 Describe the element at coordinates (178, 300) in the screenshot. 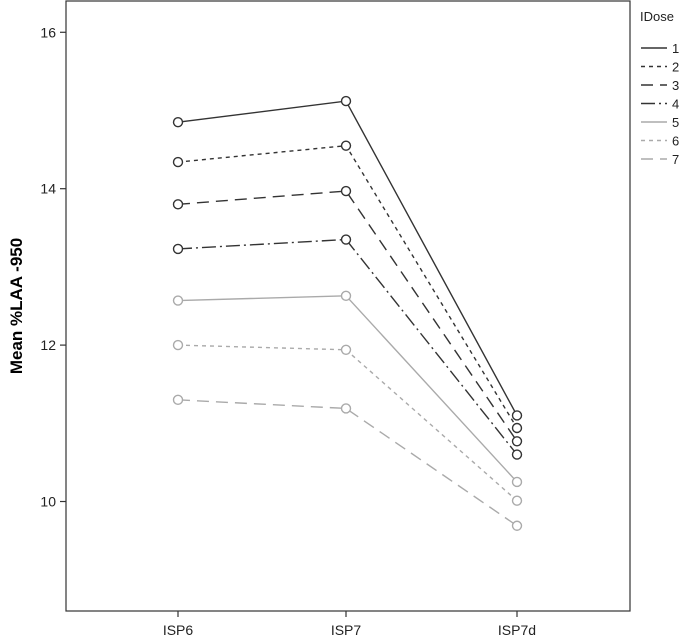

I see `series-5-point-isp6` at that location.